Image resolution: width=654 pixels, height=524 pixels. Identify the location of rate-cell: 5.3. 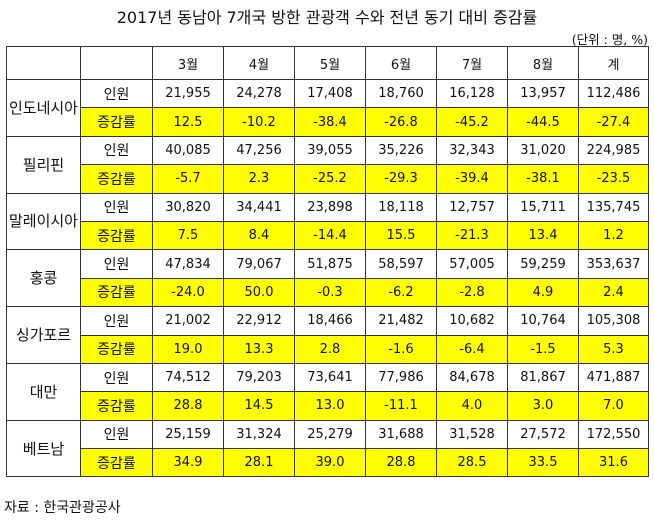
(613, 349).